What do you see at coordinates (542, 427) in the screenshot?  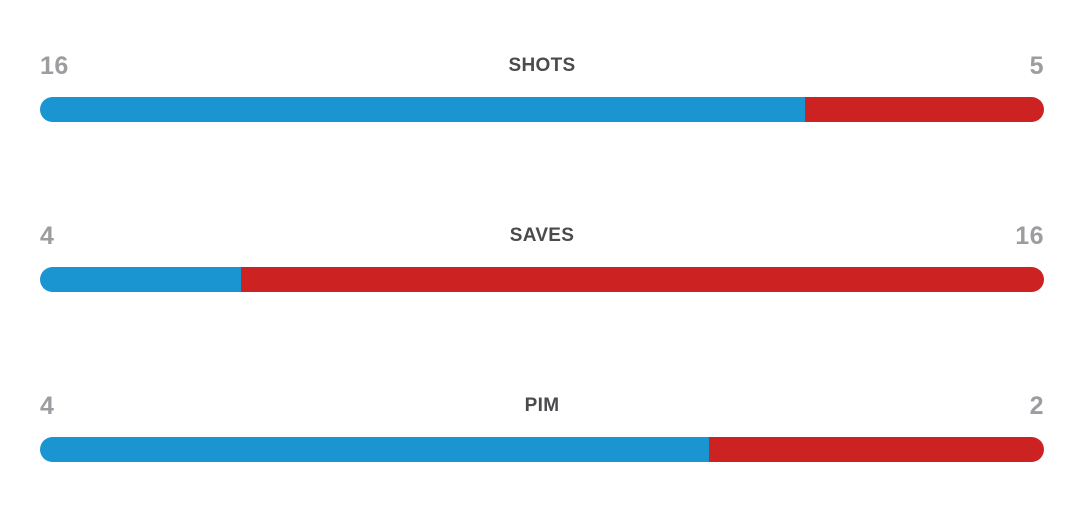 I see `stat-row-pim: 4 PIM 2` at bounding box center [542, 427].